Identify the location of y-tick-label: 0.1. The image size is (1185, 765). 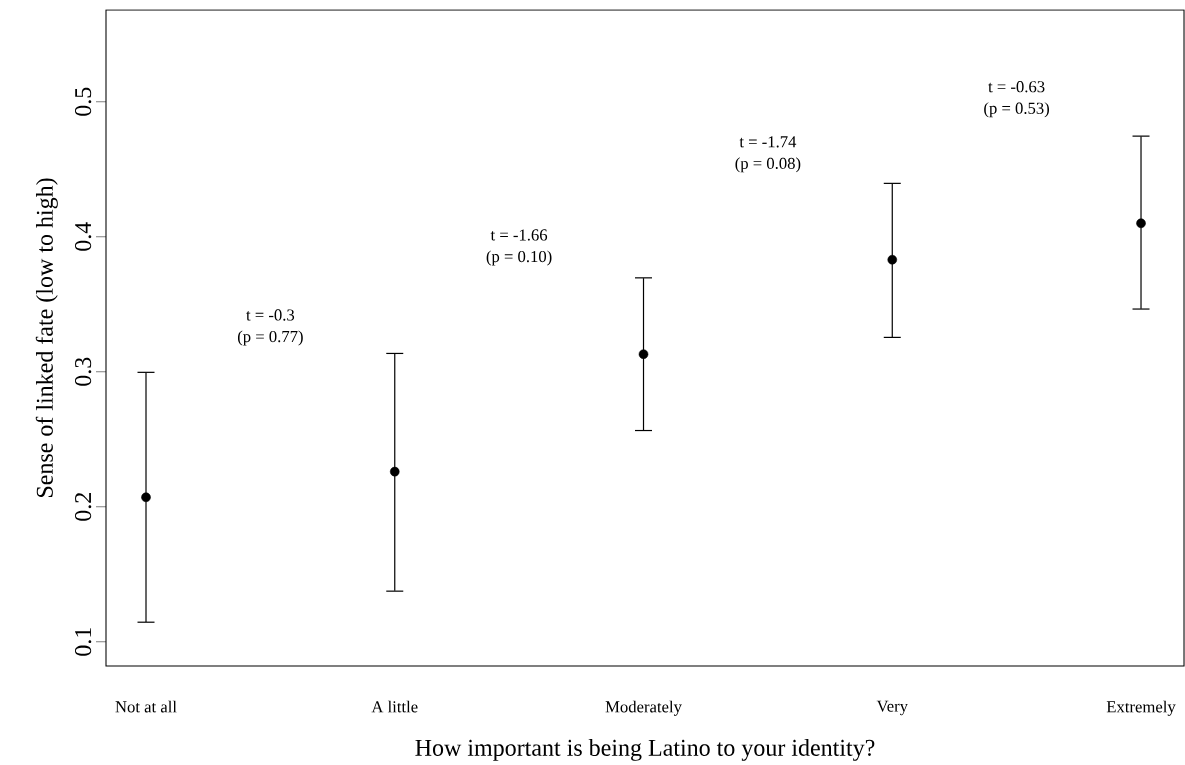
(83, 642).